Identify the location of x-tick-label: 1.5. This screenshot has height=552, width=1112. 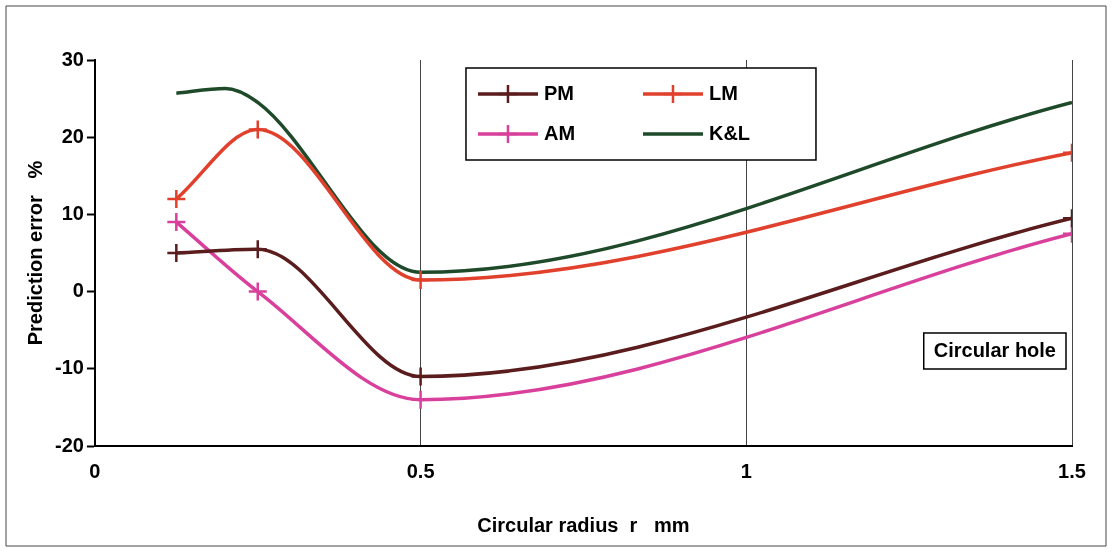
(1072, 470).